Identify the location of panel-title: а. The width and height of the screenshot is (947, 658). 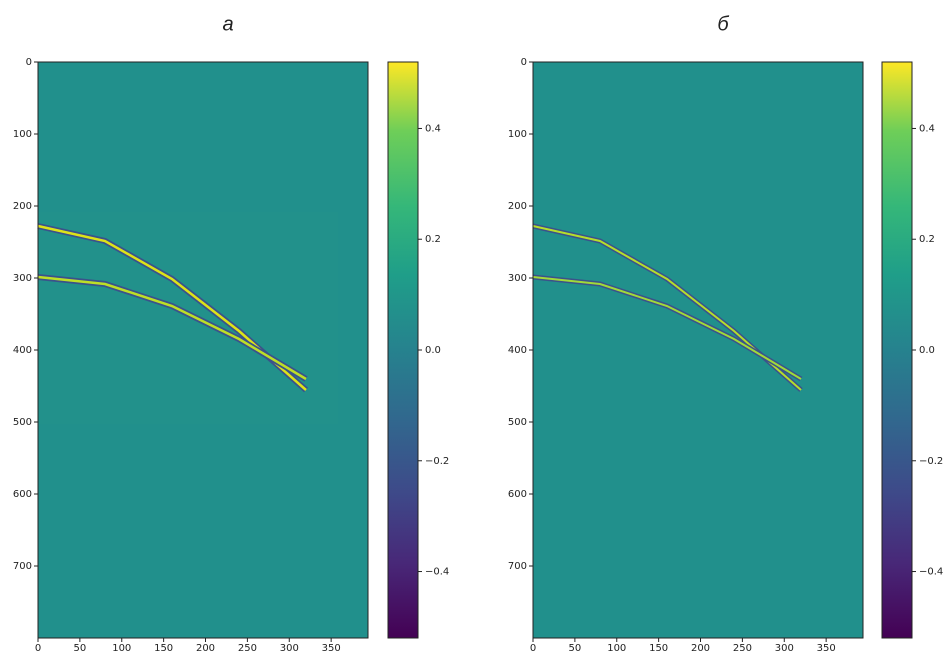
(227, 24).